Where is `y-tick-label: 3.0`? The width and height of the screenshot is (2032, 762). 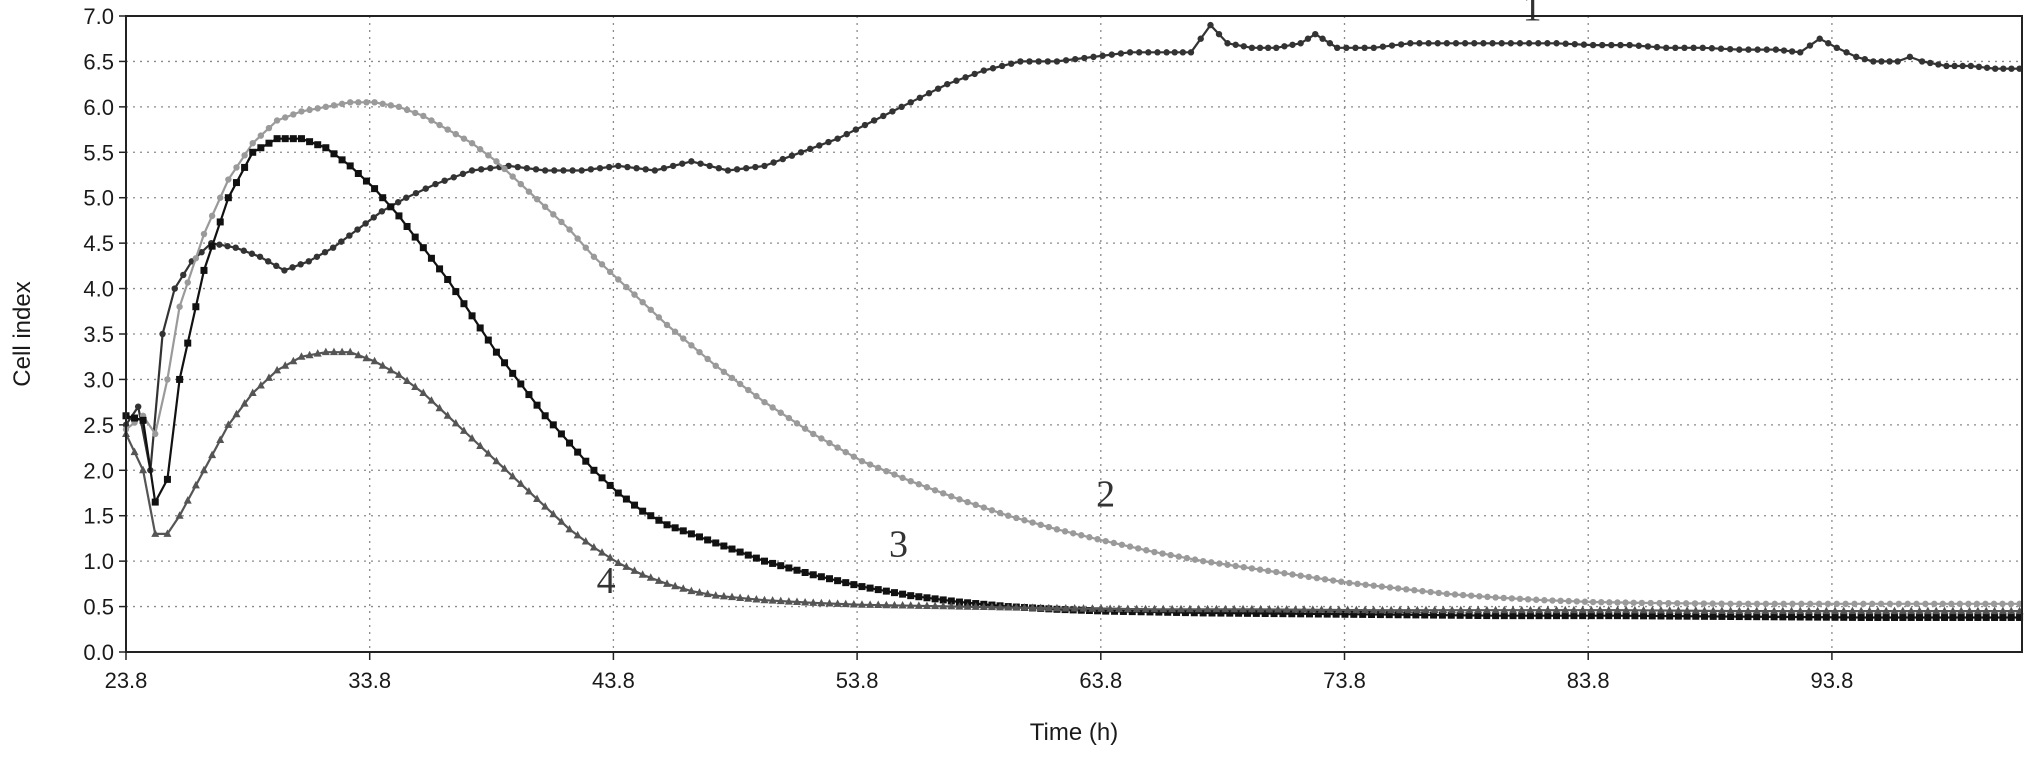
y-tick-label: 3.0 is located at coordinates (98, 379).